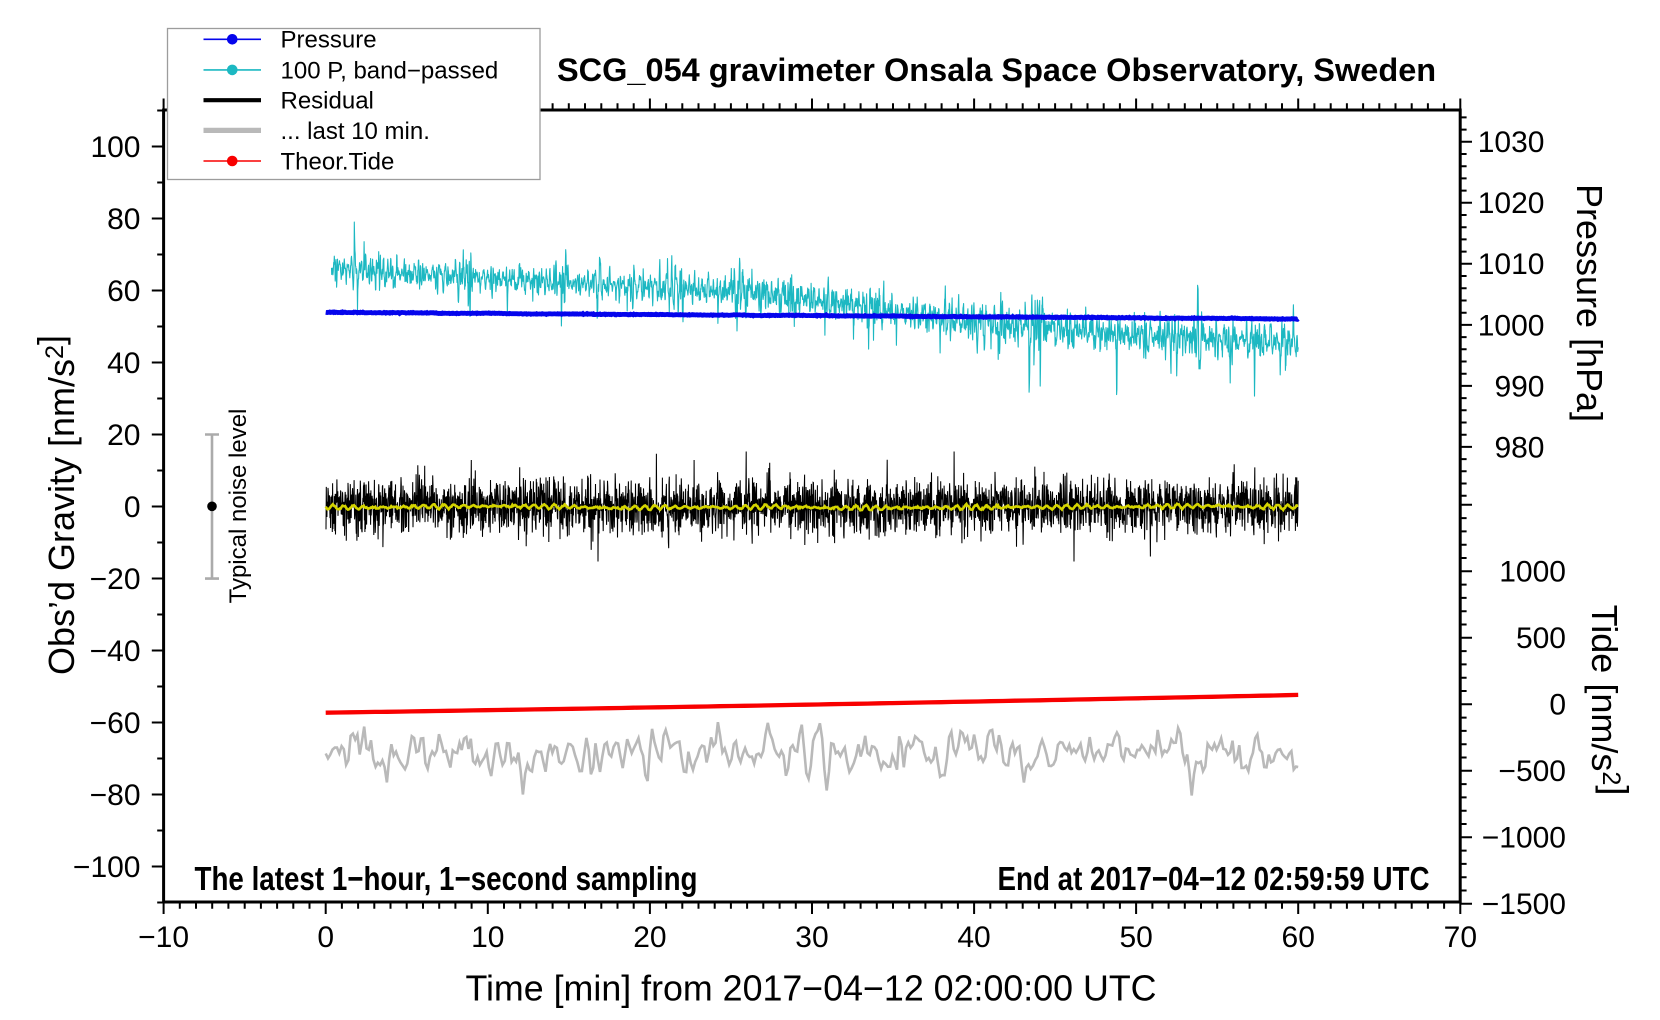  I want to click on svg-text: 1030, so click(1511, 142).